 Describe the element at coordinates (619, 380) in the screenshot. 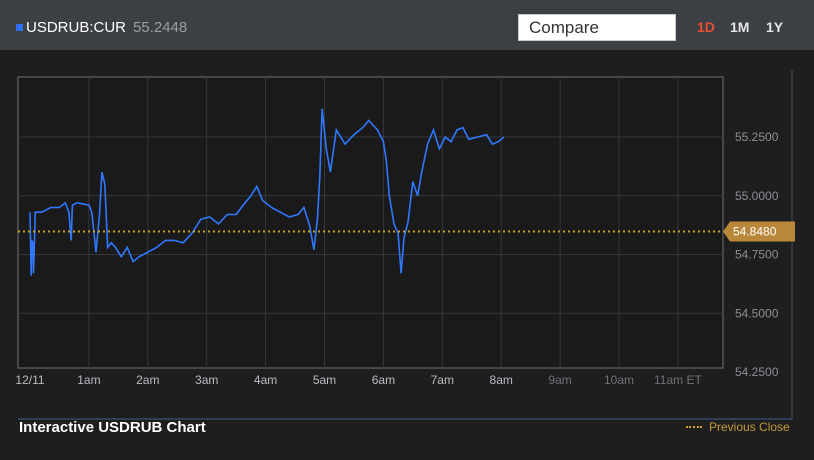

I see `x-tick-label: 10am` at that location.